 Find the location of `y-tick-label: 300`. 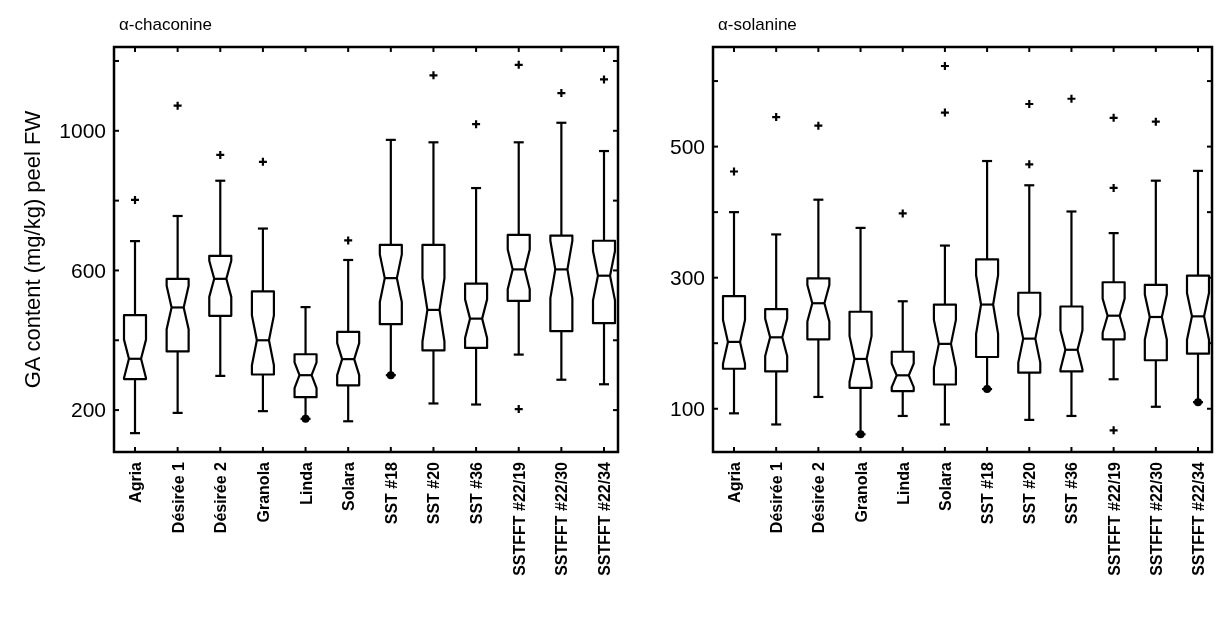

y-tick-label: 300 is located at coordinates (687, 278).